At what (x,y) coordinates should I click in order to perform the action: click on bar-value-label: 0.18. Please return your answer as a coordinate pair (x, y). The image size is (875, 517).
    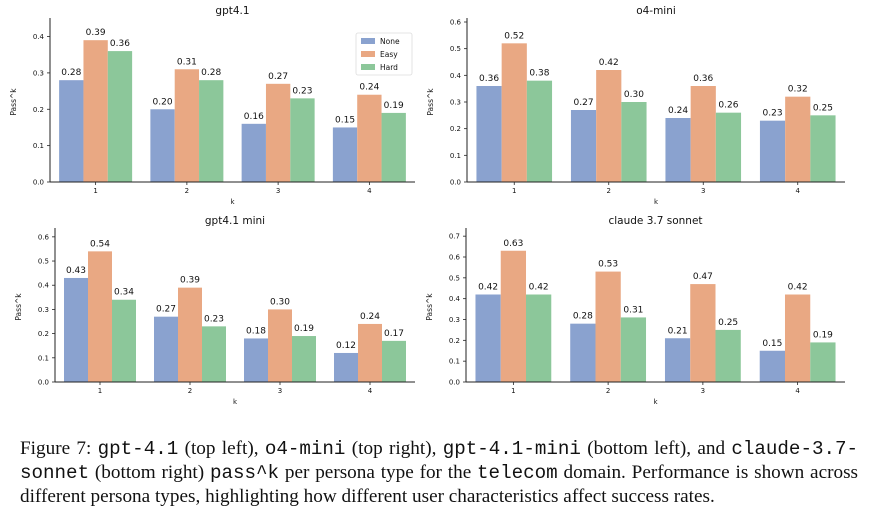
    Looking at the image, I should click on (256, 331).